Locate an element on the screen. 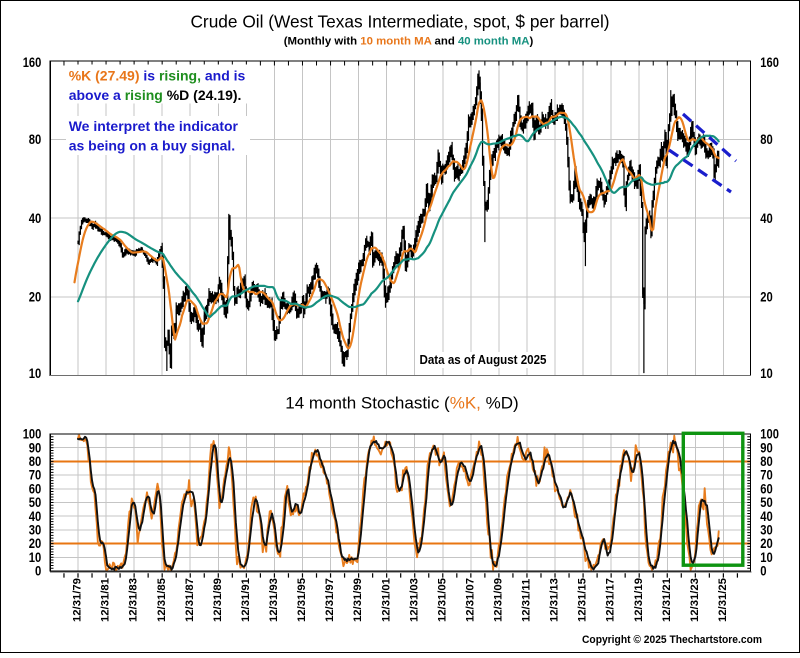  svg-text: 12/31/25 is located at coordinates (723, 600).